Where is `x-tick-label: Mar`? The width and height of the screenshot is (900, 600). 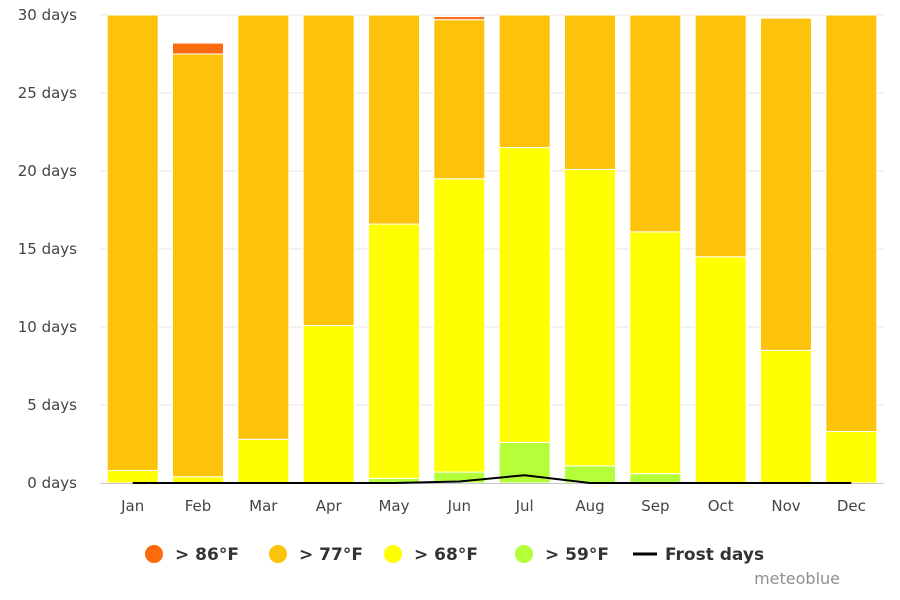
x-tick-label: Mar is located at coordinates (263, 506).